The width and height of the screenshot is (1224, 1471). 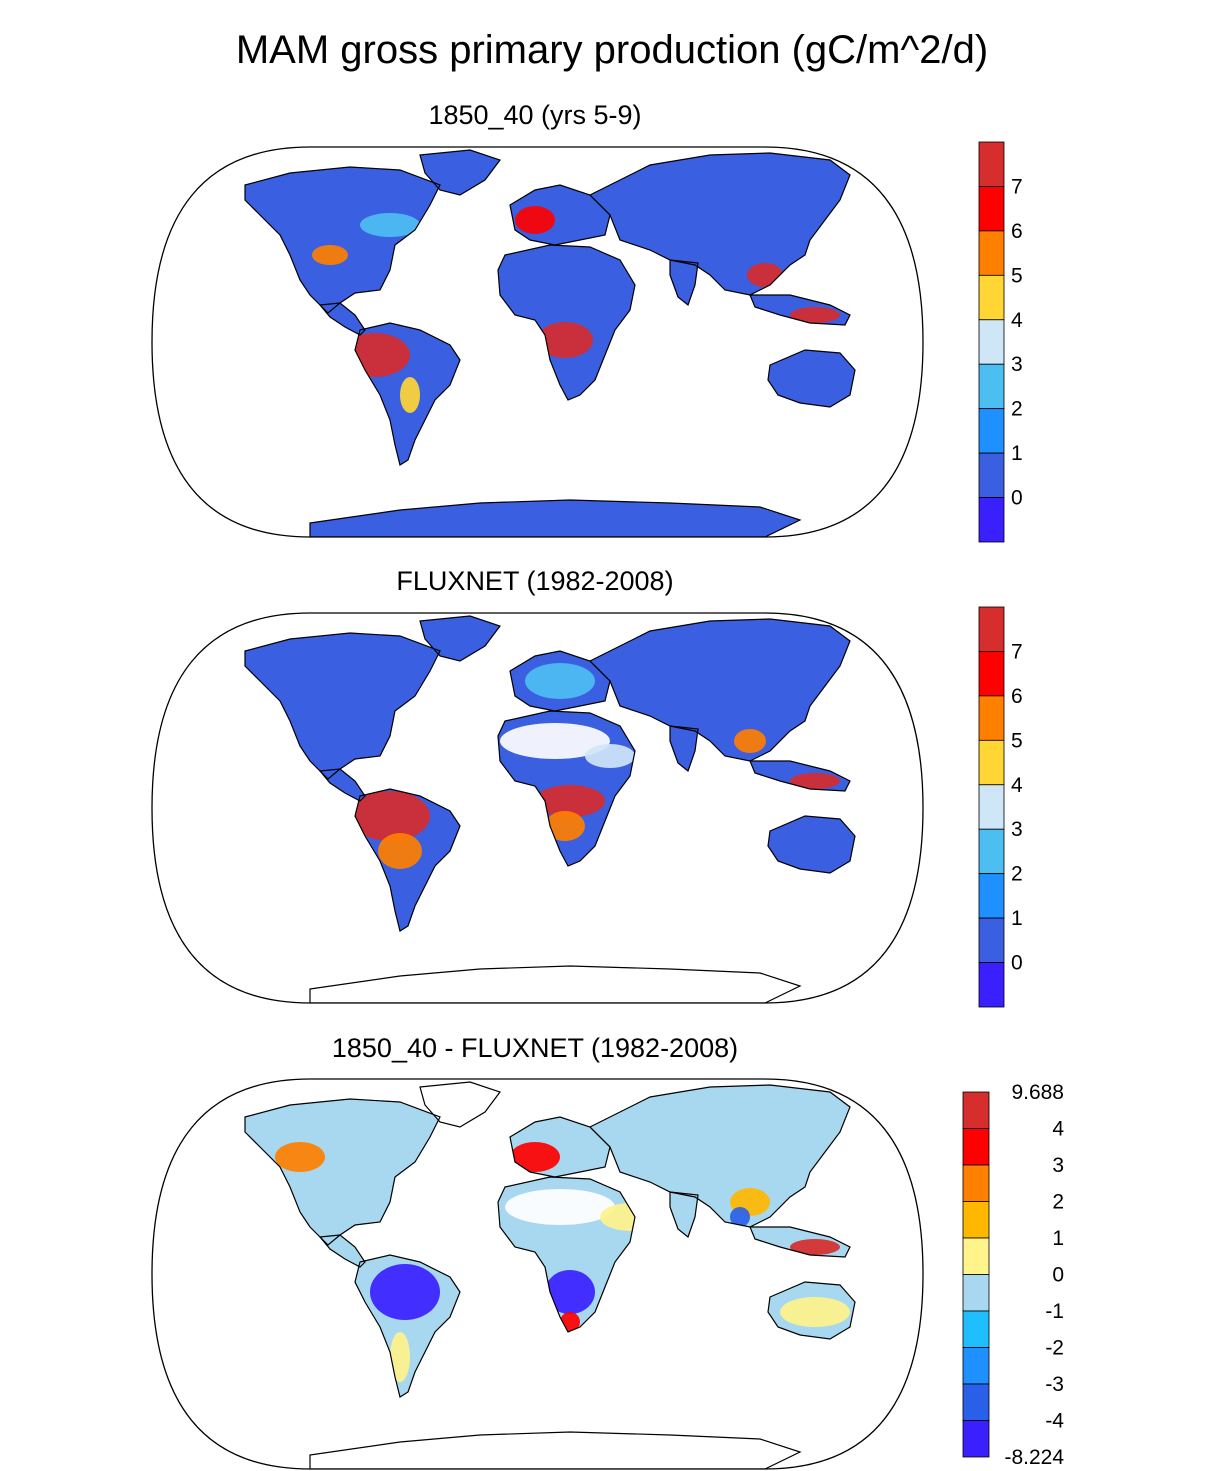 I want to click on colorbar-panel-2: 7 6 5 4 3 2 1 0, so click(x=1000, y=807).